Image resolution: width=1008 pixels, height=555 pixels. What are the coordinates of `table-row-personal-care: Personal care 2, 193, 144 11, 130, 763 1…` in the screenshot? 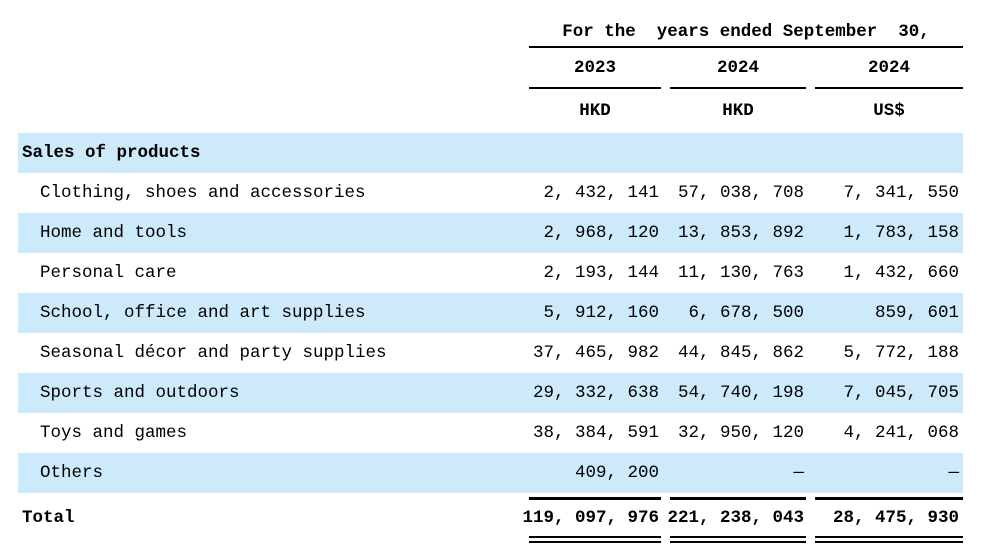 It's located at (490, 273).